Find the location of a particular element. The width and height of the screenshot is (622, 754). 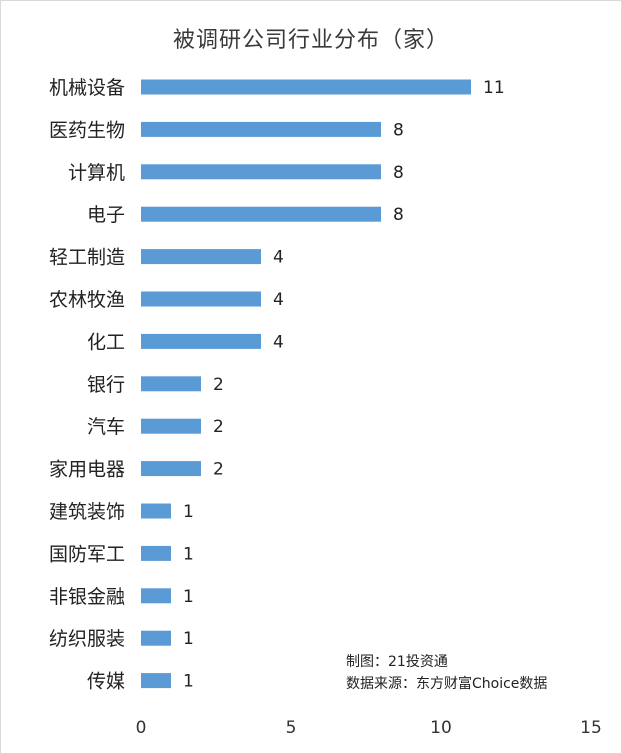

x-tick-label: 0 is located at coordinates (141, 728).